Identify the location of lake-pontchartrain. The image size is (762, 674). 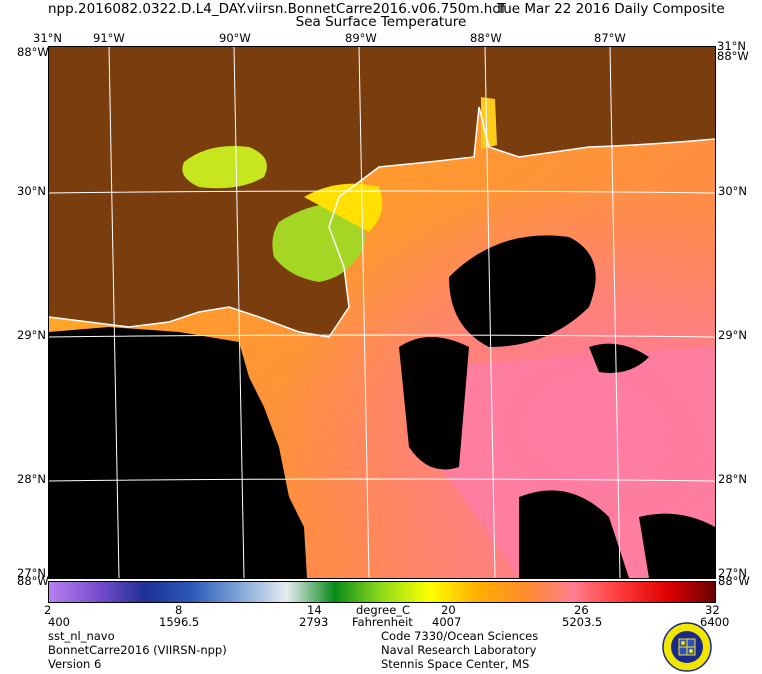
(224, 167).